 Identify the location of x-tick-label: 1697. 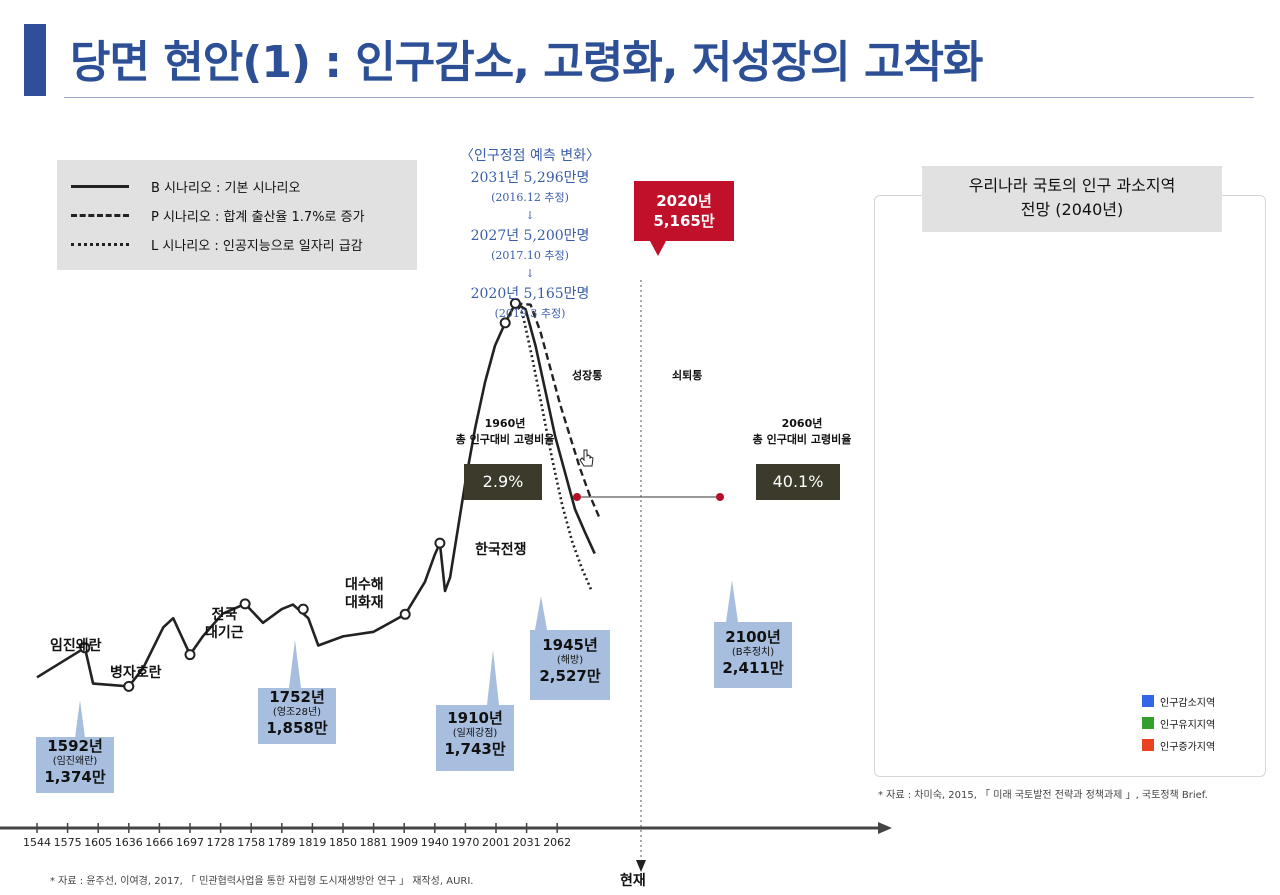
(190, 842).